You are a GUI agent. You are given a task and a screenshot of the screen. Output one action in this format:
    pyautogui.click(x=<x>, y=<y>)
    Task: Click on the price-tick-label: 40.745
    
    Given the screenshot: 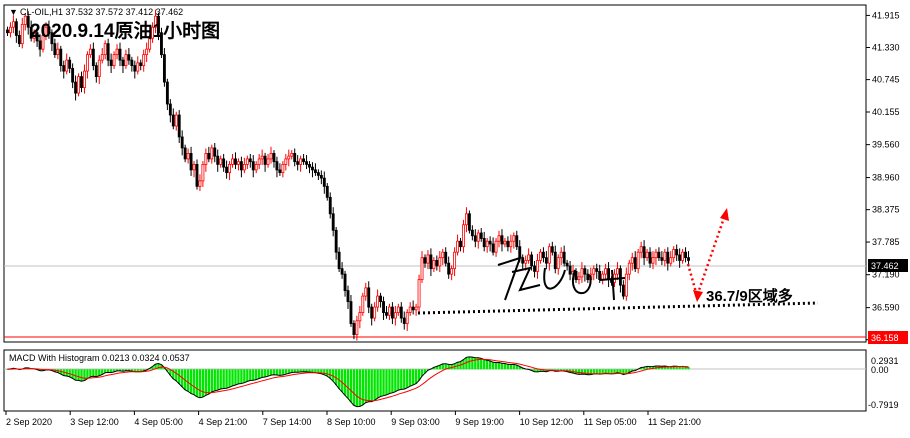 What is the action you would take?
    pyautogui.click(x=886, y=80)
    